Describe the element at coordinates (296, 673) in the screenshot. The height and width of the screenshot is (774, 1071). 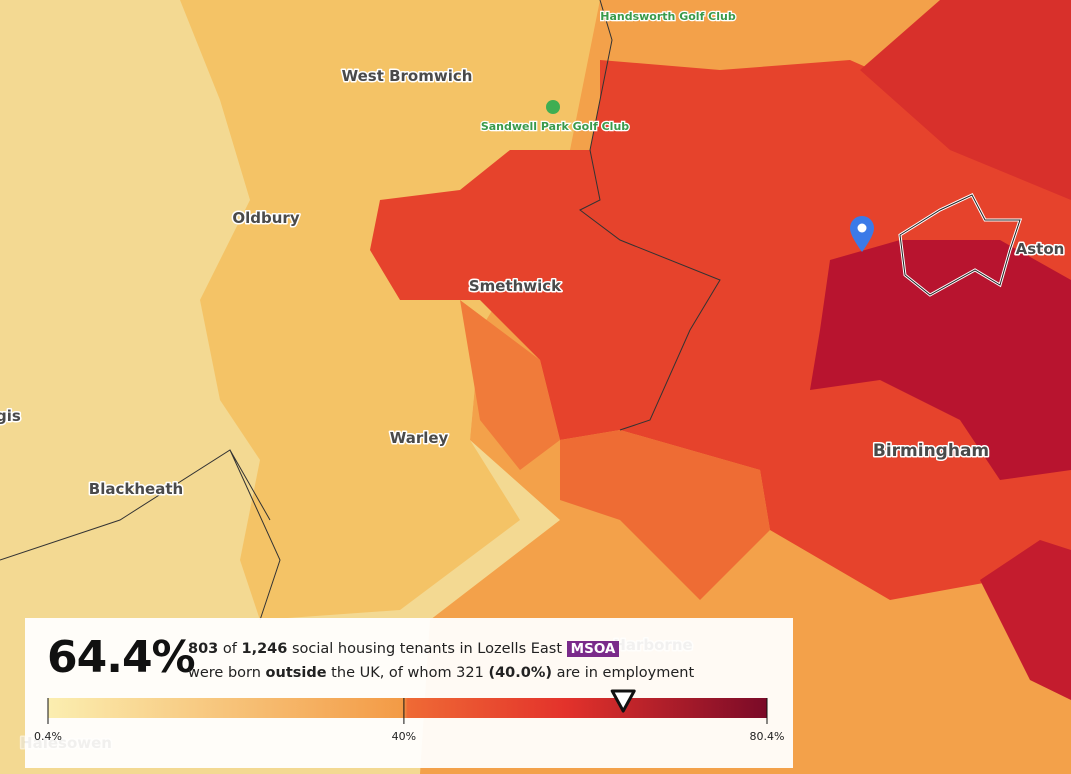
I see `description-text: outside` at that location.